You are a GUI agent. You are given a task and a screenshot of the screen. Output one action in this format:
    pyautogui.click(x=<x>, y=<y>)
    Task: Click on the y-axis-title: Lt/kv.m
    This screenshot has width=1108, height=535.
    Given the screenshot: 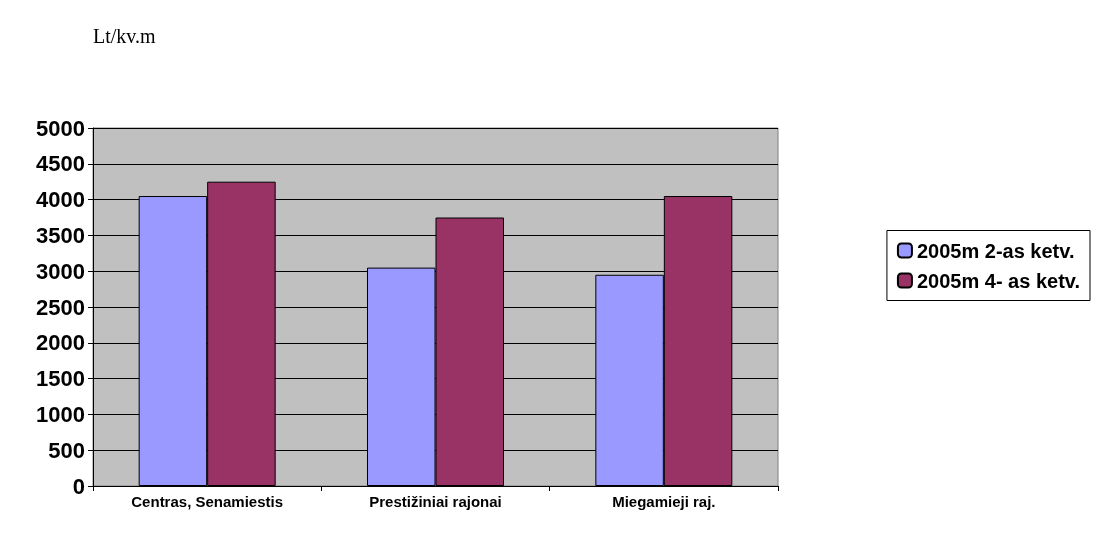 What is the action you would take?
    pyautogui.click(x=125, y=36)
    